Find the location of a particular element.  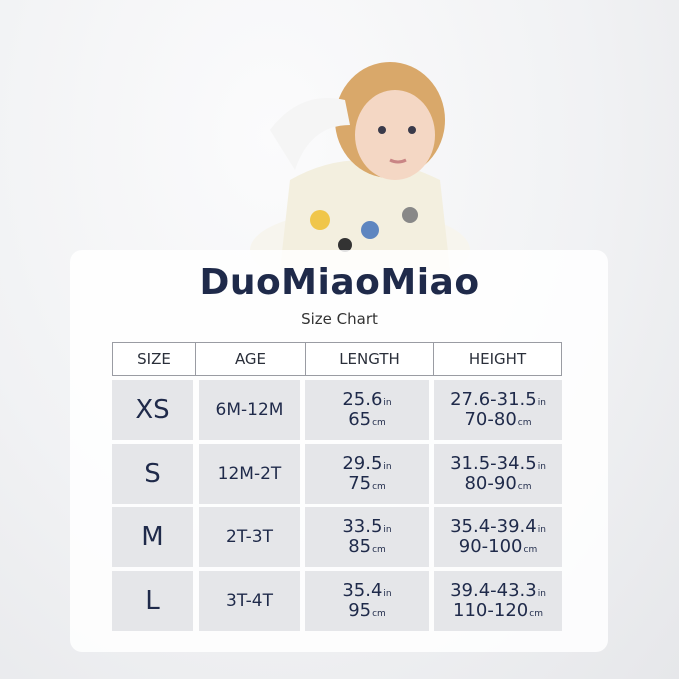

cell-size: S is located at coordinates (152, 474).